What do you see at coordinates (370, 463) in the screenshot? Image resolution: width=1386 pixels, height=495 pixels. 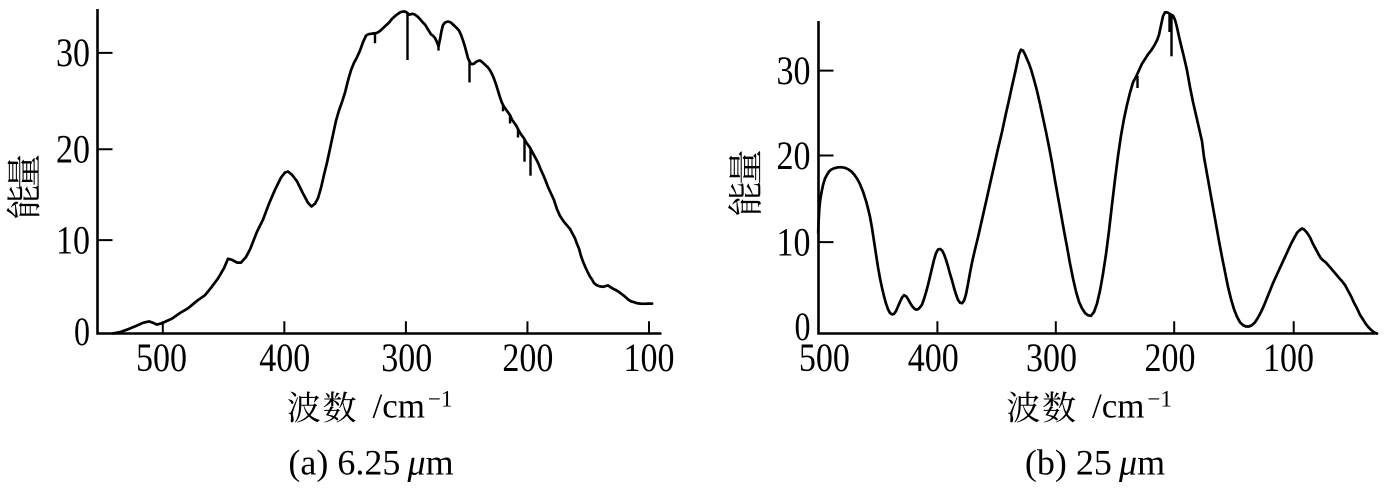 I see `svg-text: (a) 6.25 μm` at bounding box center [370, 463].